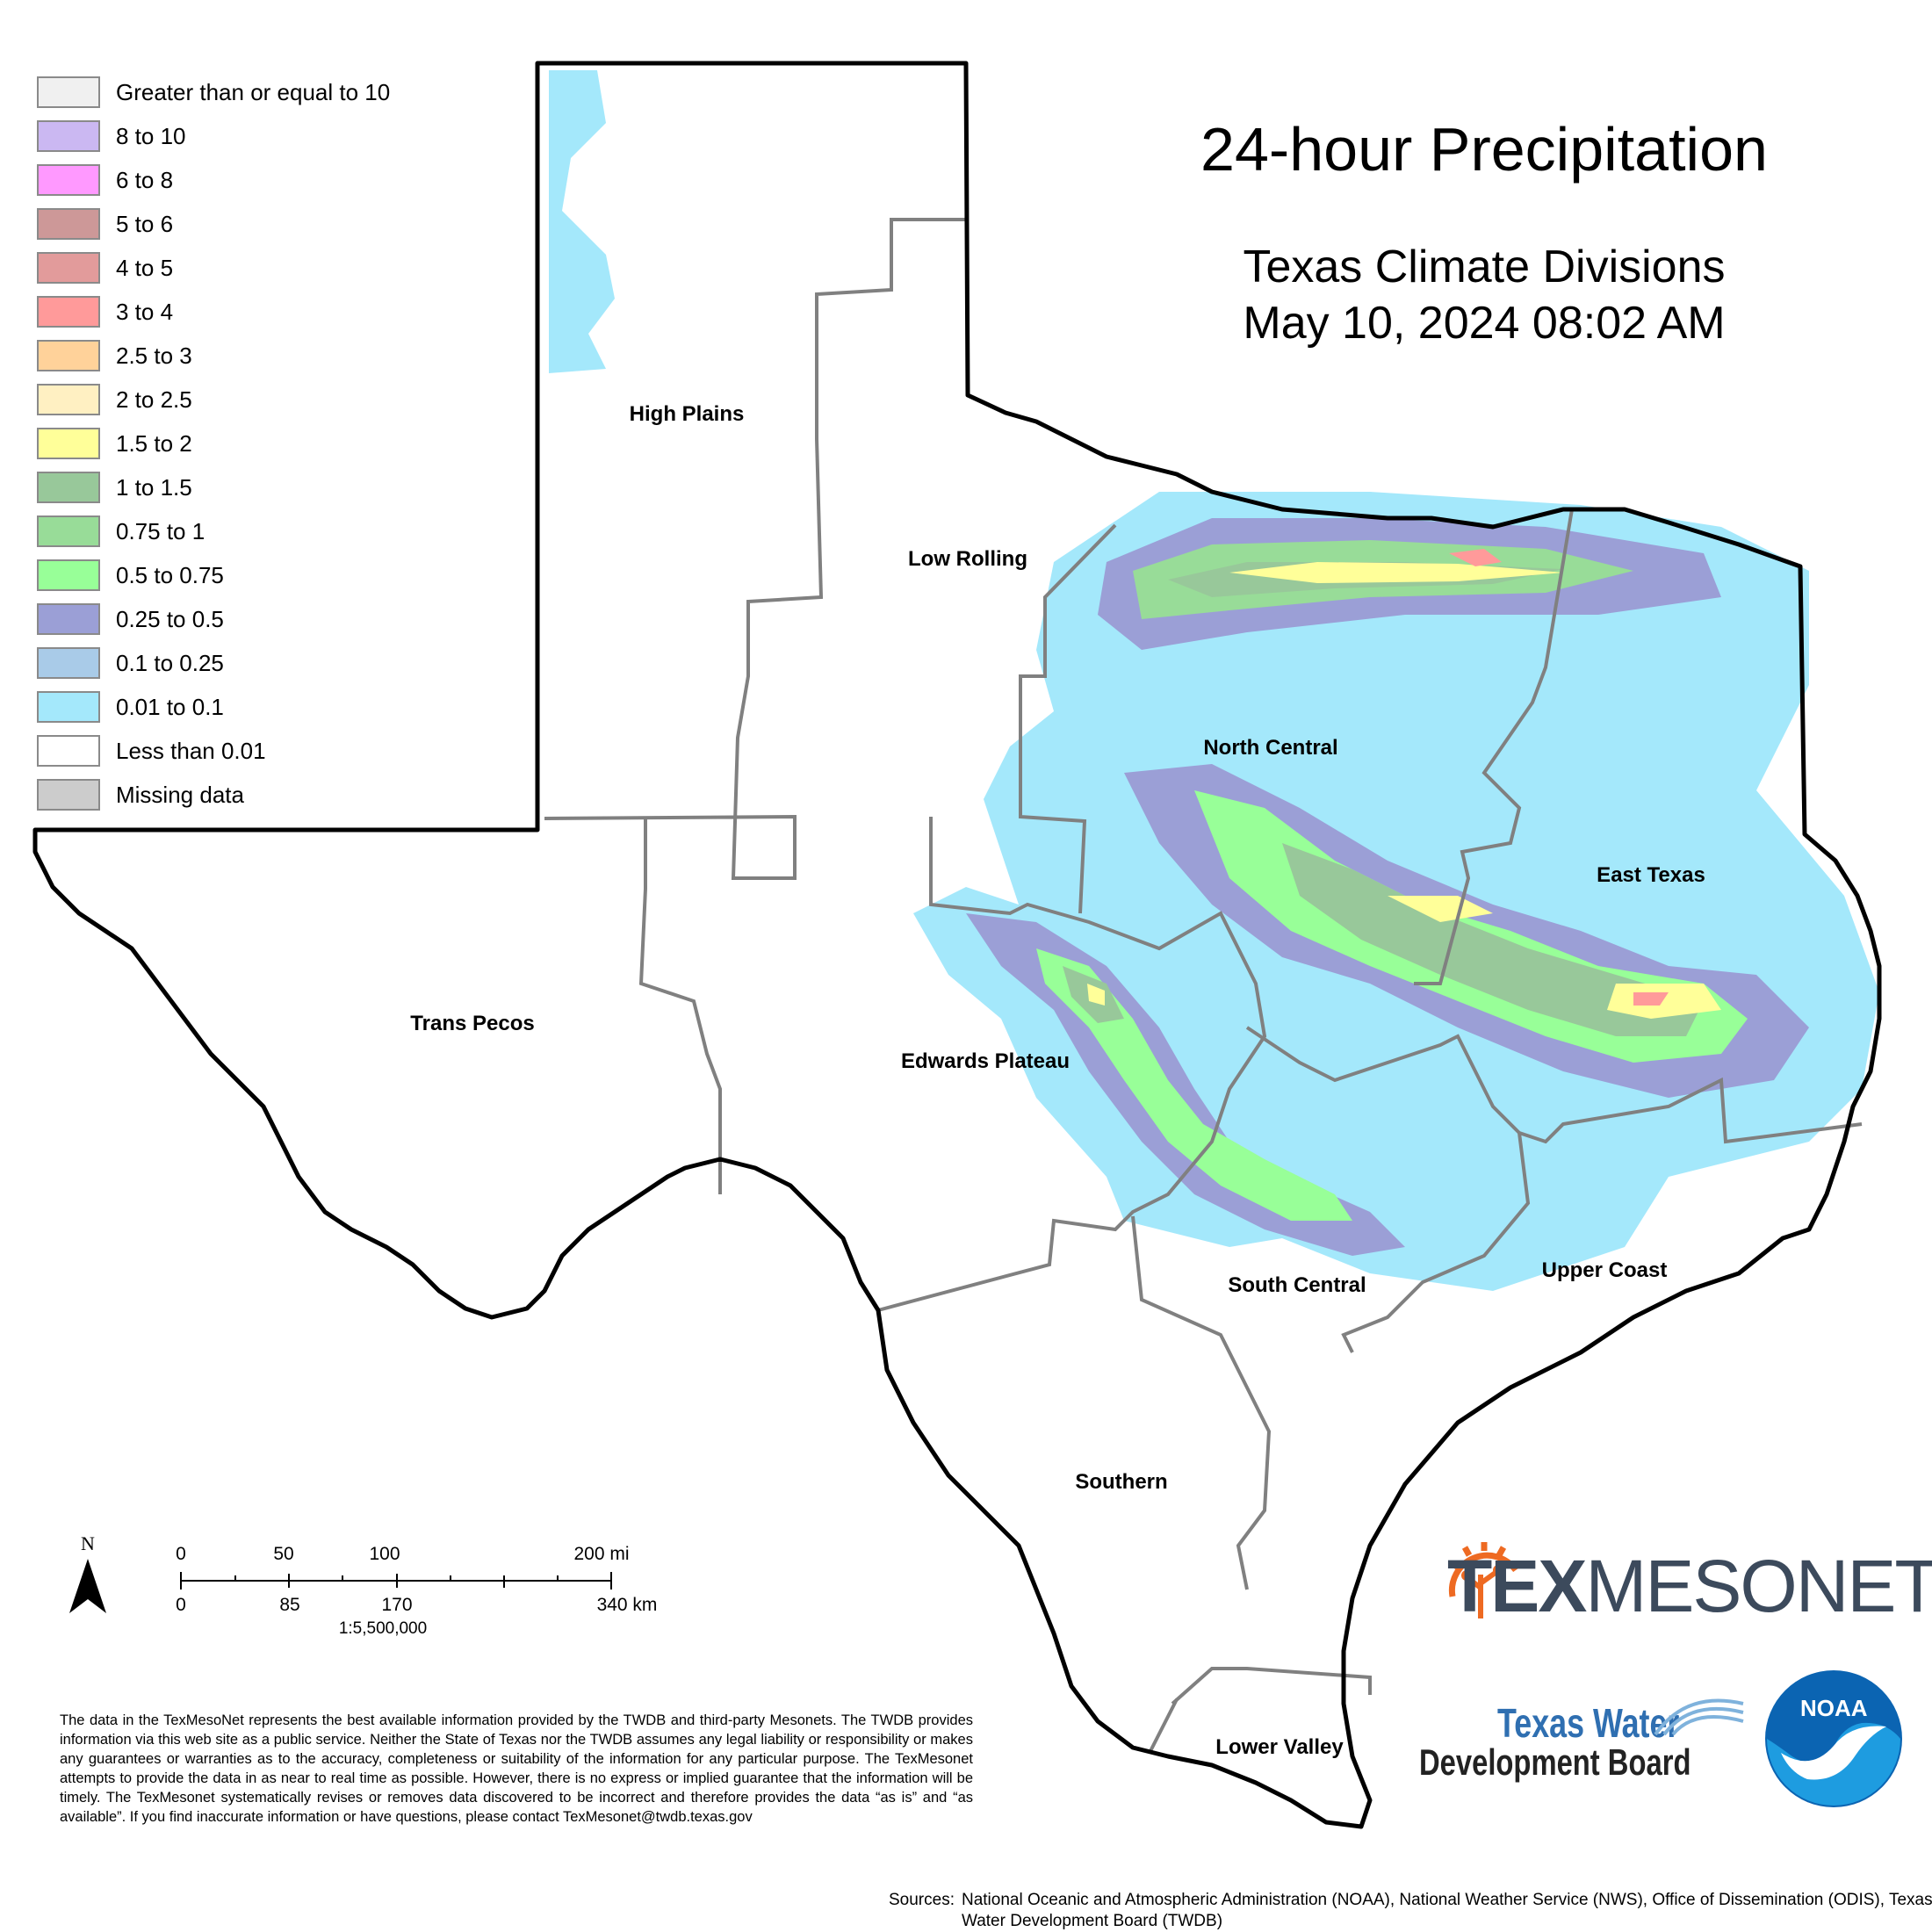 This screenshot has width=1932, height=1932. I want to click on legend-item: 5 to 6, so click(214, 224).